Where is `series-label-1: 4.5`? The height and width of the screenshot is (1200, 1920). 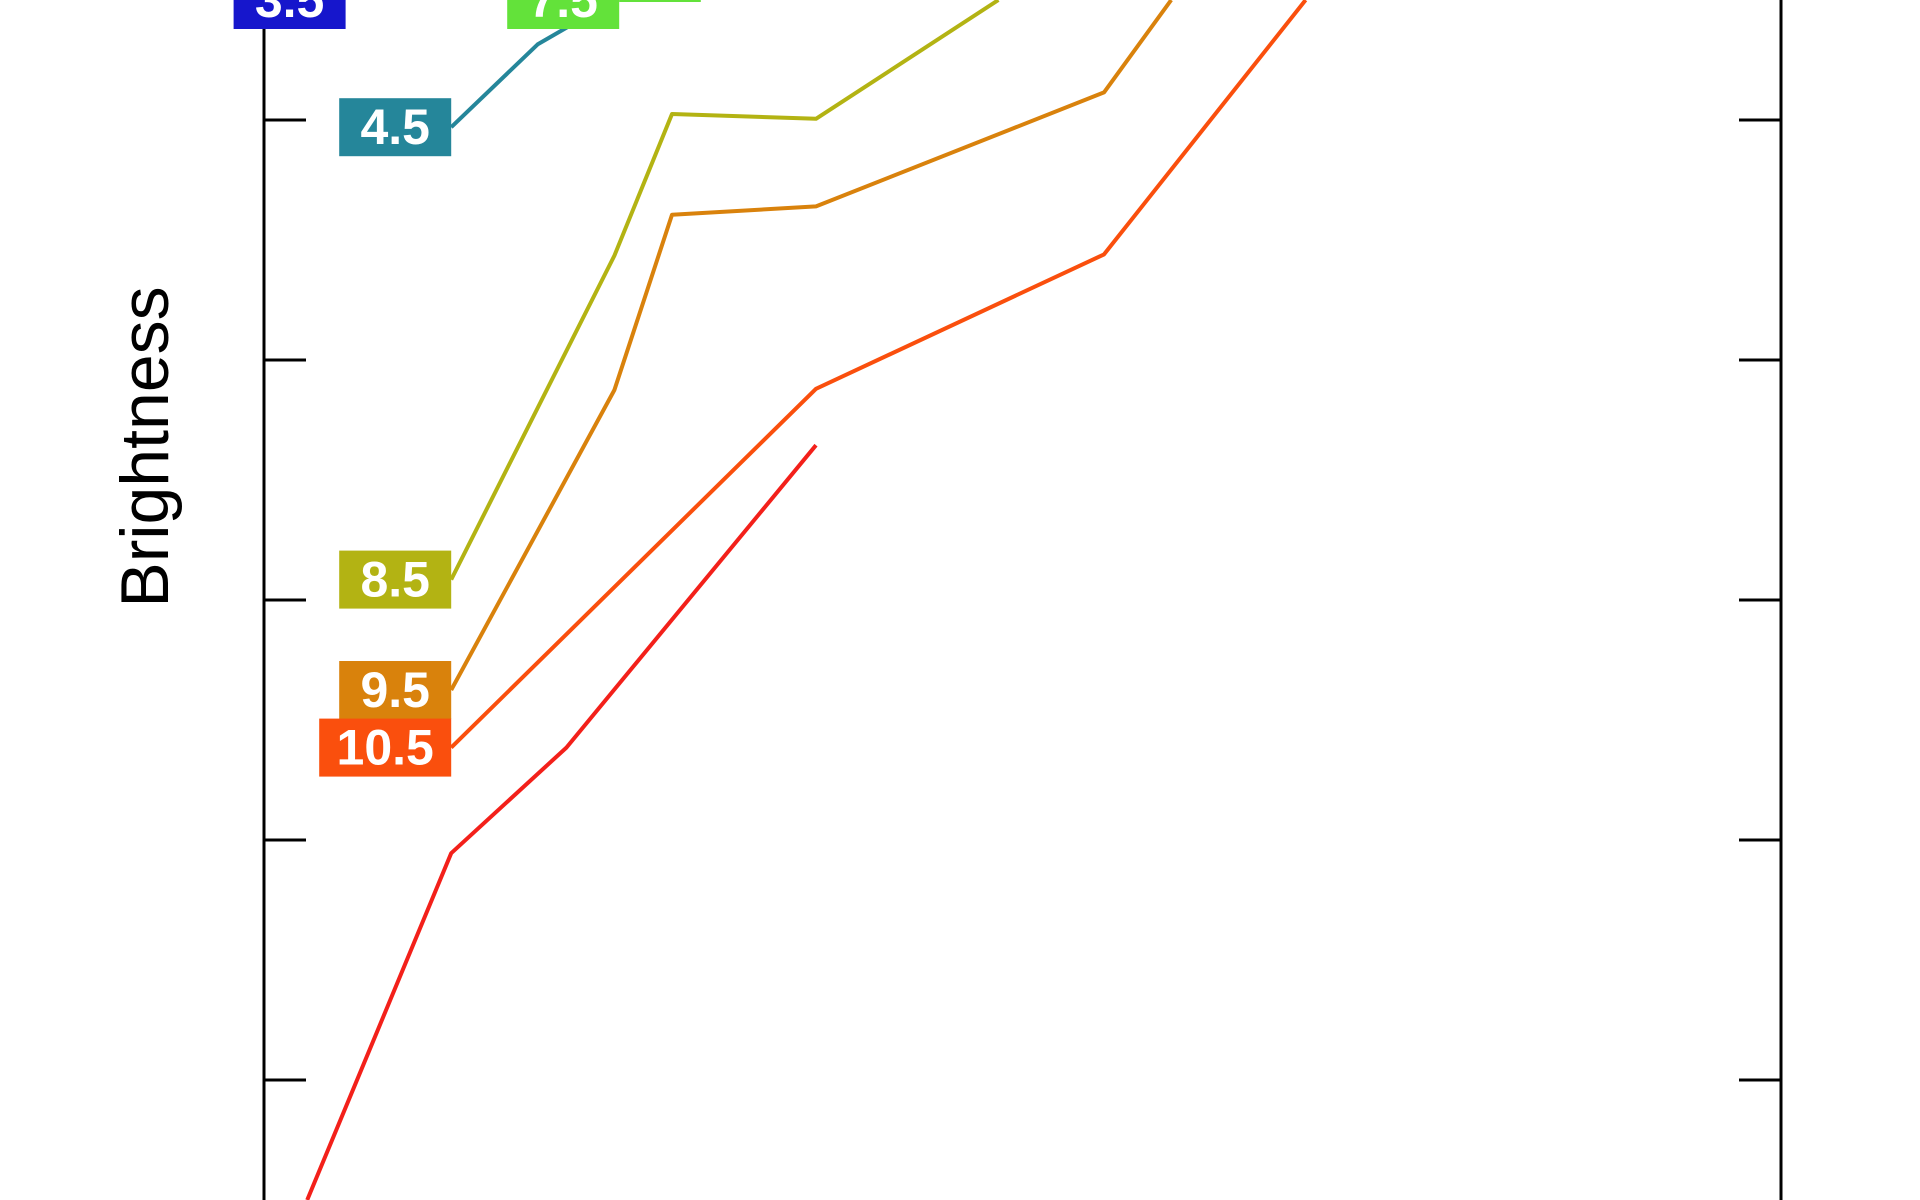 series-label-1: 4.5 is located at coordinates (395, 127).